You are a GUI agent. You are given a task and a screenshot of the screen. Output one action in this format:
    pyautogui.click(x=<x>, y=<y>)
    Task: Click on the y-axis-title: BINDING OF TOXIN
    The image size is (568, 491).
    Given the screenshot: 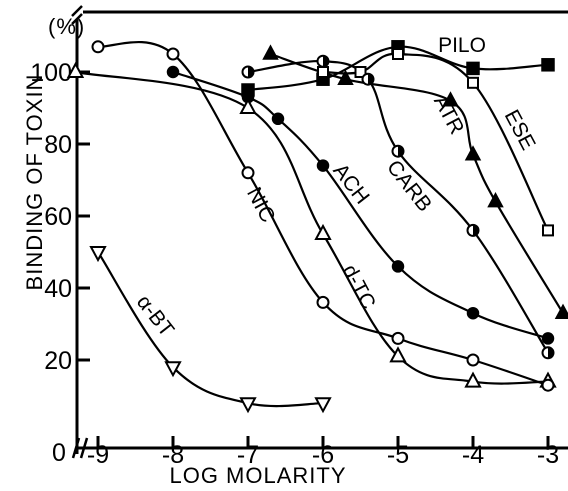 What is the action you would take?
    pyautogui.click(x=34, y=182)
    